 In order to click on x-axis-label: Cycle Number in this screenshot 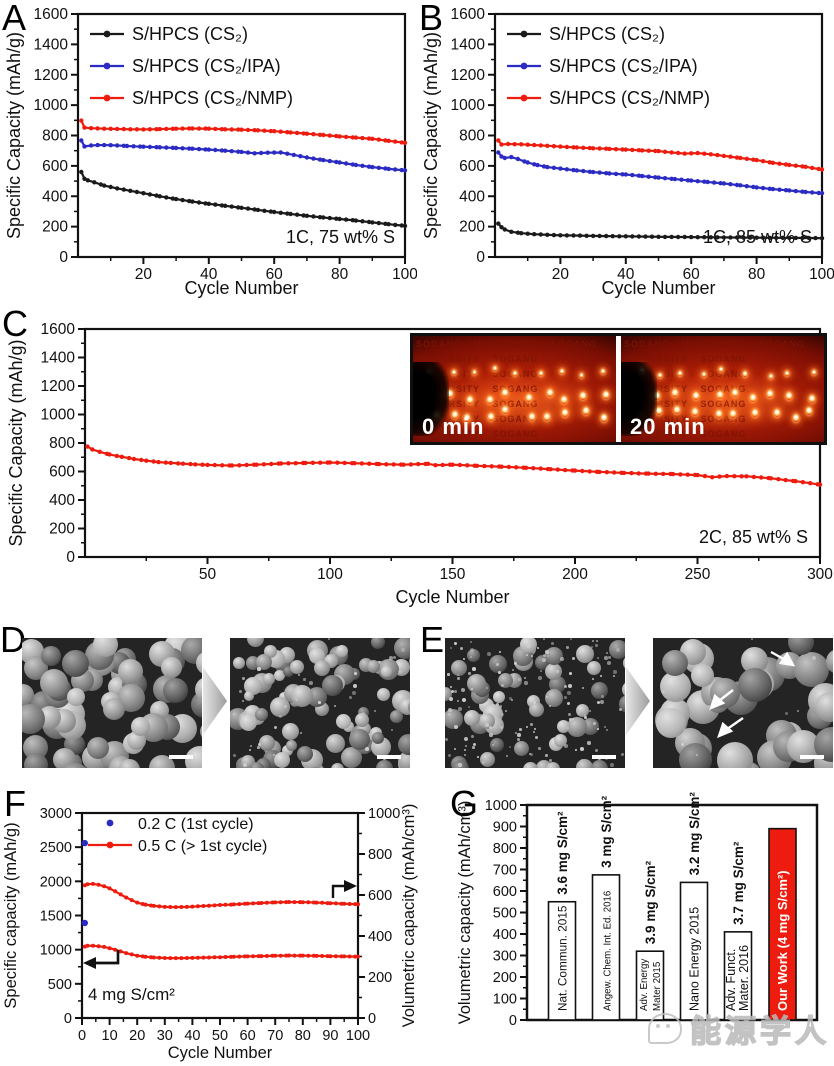, I will do `click(220, 1053)`.